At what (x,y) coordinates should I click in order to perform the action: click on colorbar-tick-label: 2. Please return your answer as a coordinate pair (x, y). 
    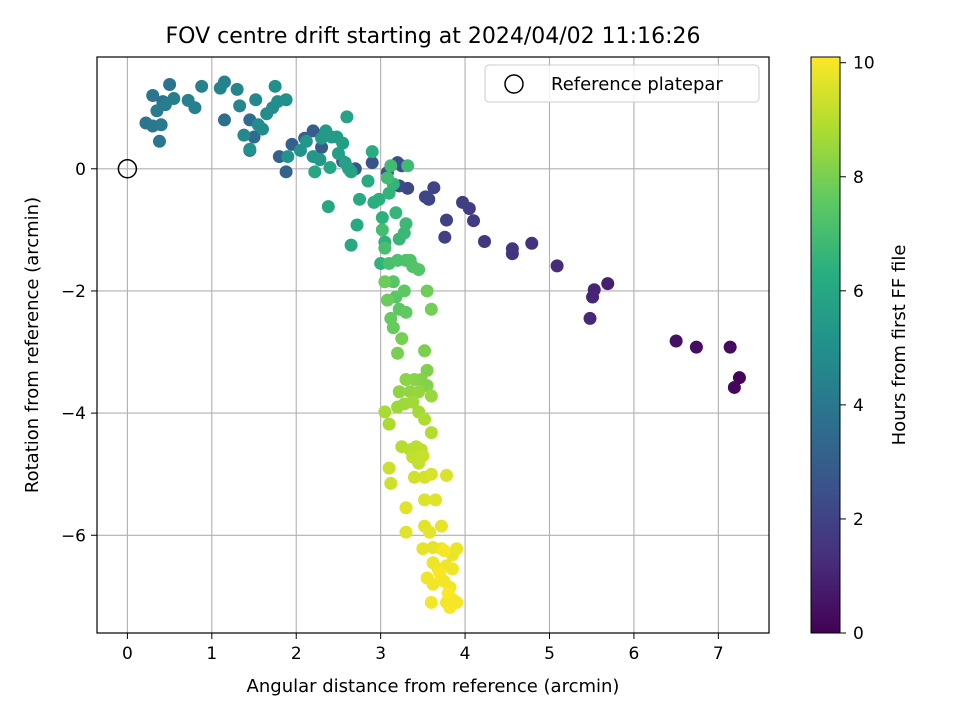
    Looking at the image, I should click on (858, 520).